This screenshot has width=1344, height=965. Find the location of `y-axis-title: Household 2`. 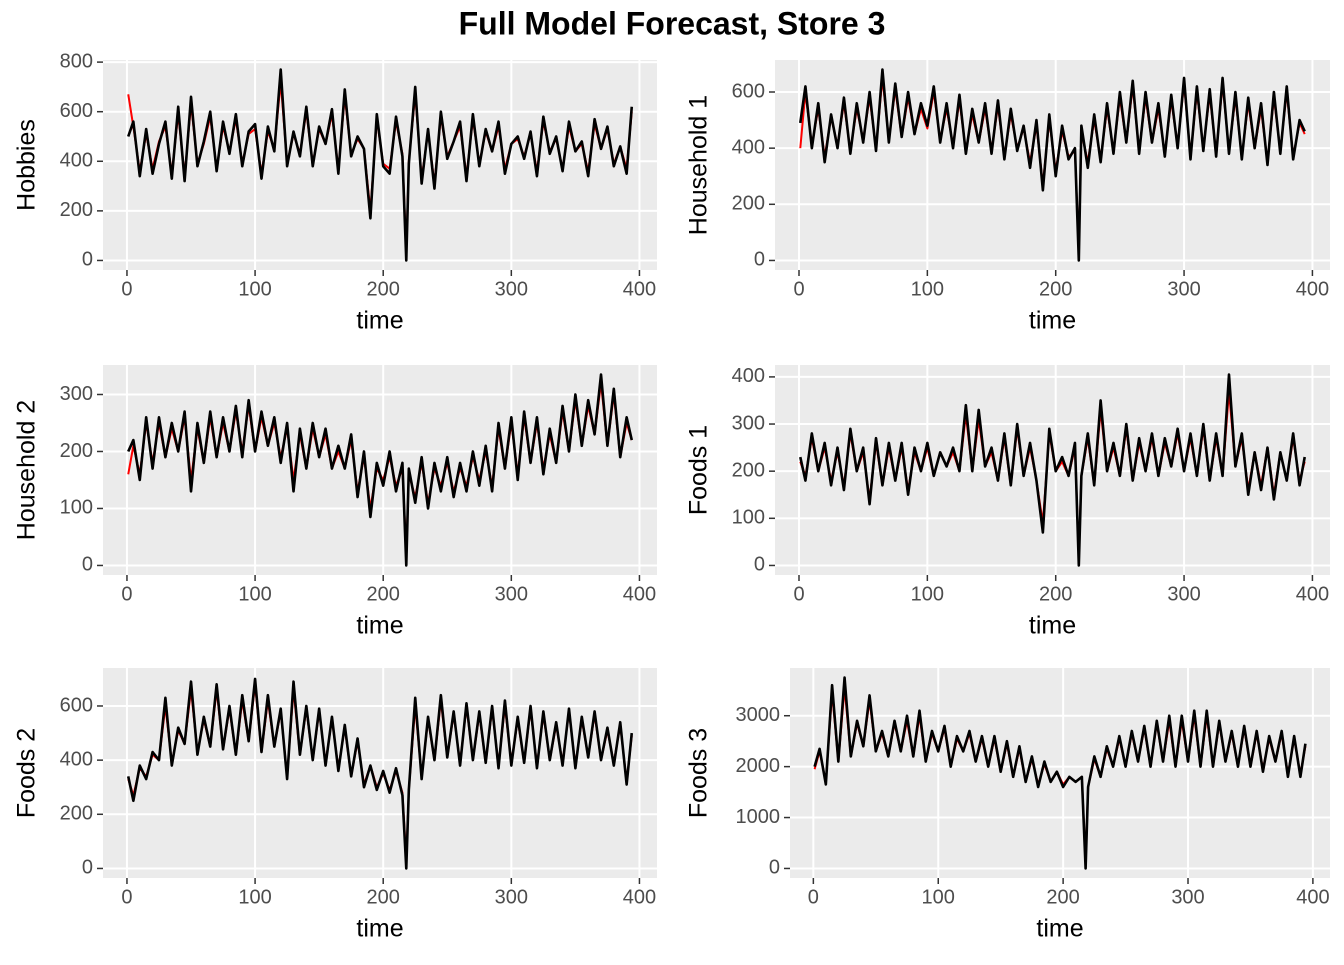

y-axis-title: Household 2 is located at coordinates (27, 470).